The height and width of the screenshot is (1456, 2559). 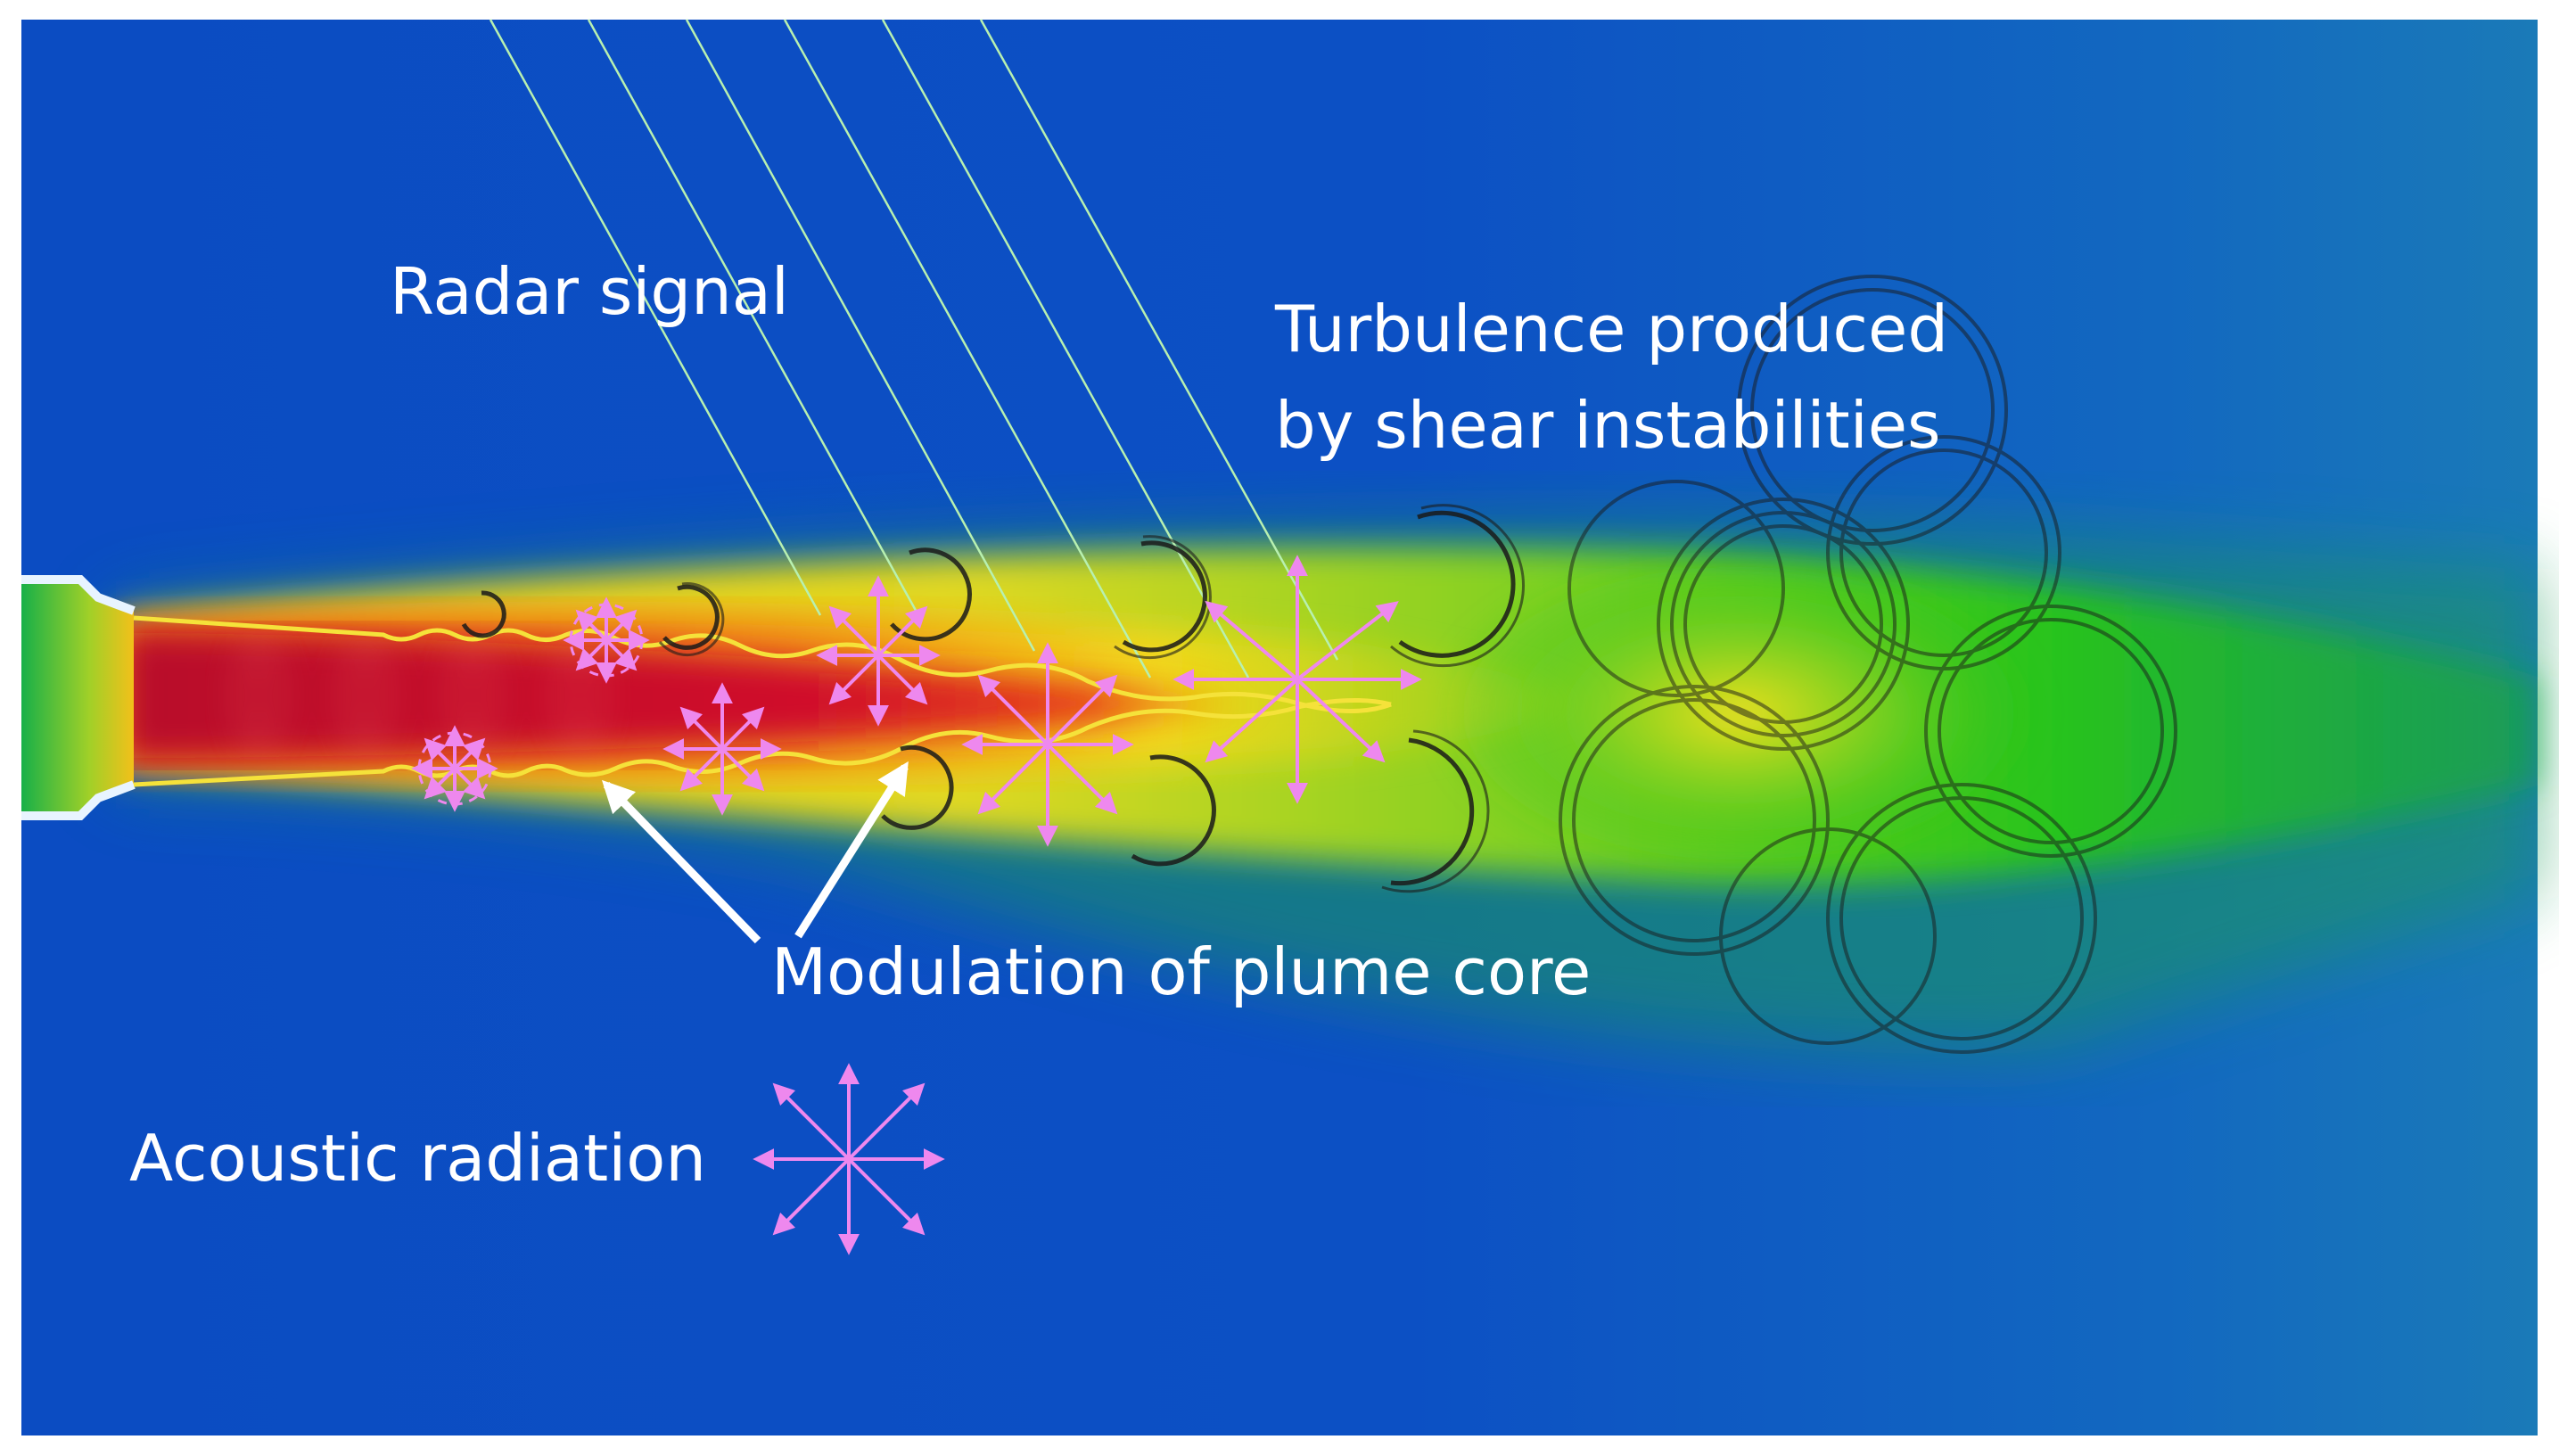 I want to click on turbulence-label-line1: Turbulence produced, so click(x=1611, y=329).